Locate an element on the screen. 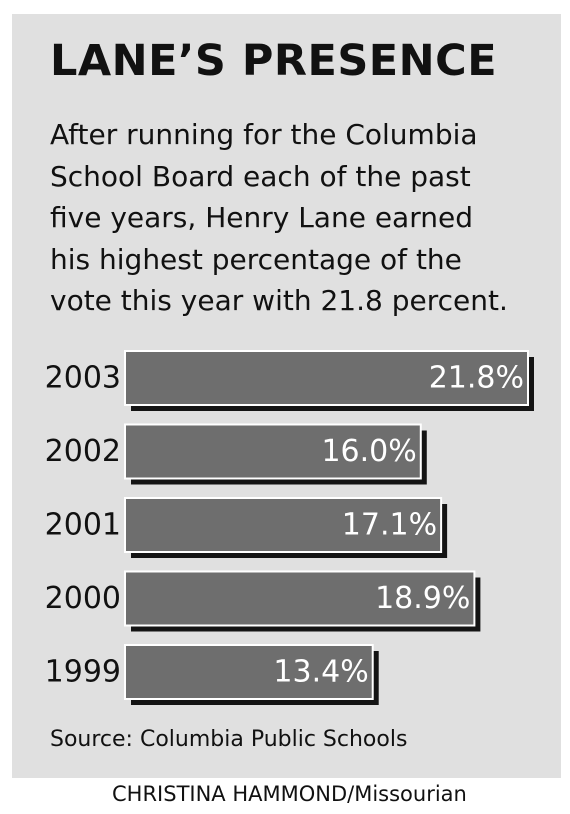 The width and height of the screenshot is (570, 814). category-label: 2003 is located at coordinates (83, 378).